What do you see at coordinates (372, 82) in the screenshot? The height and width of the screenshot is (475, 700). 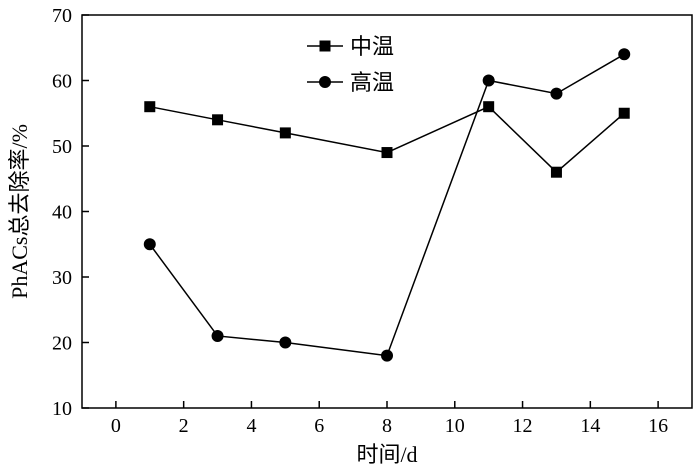 I see `legend-label: 高温` at bounding box center [372, 82].